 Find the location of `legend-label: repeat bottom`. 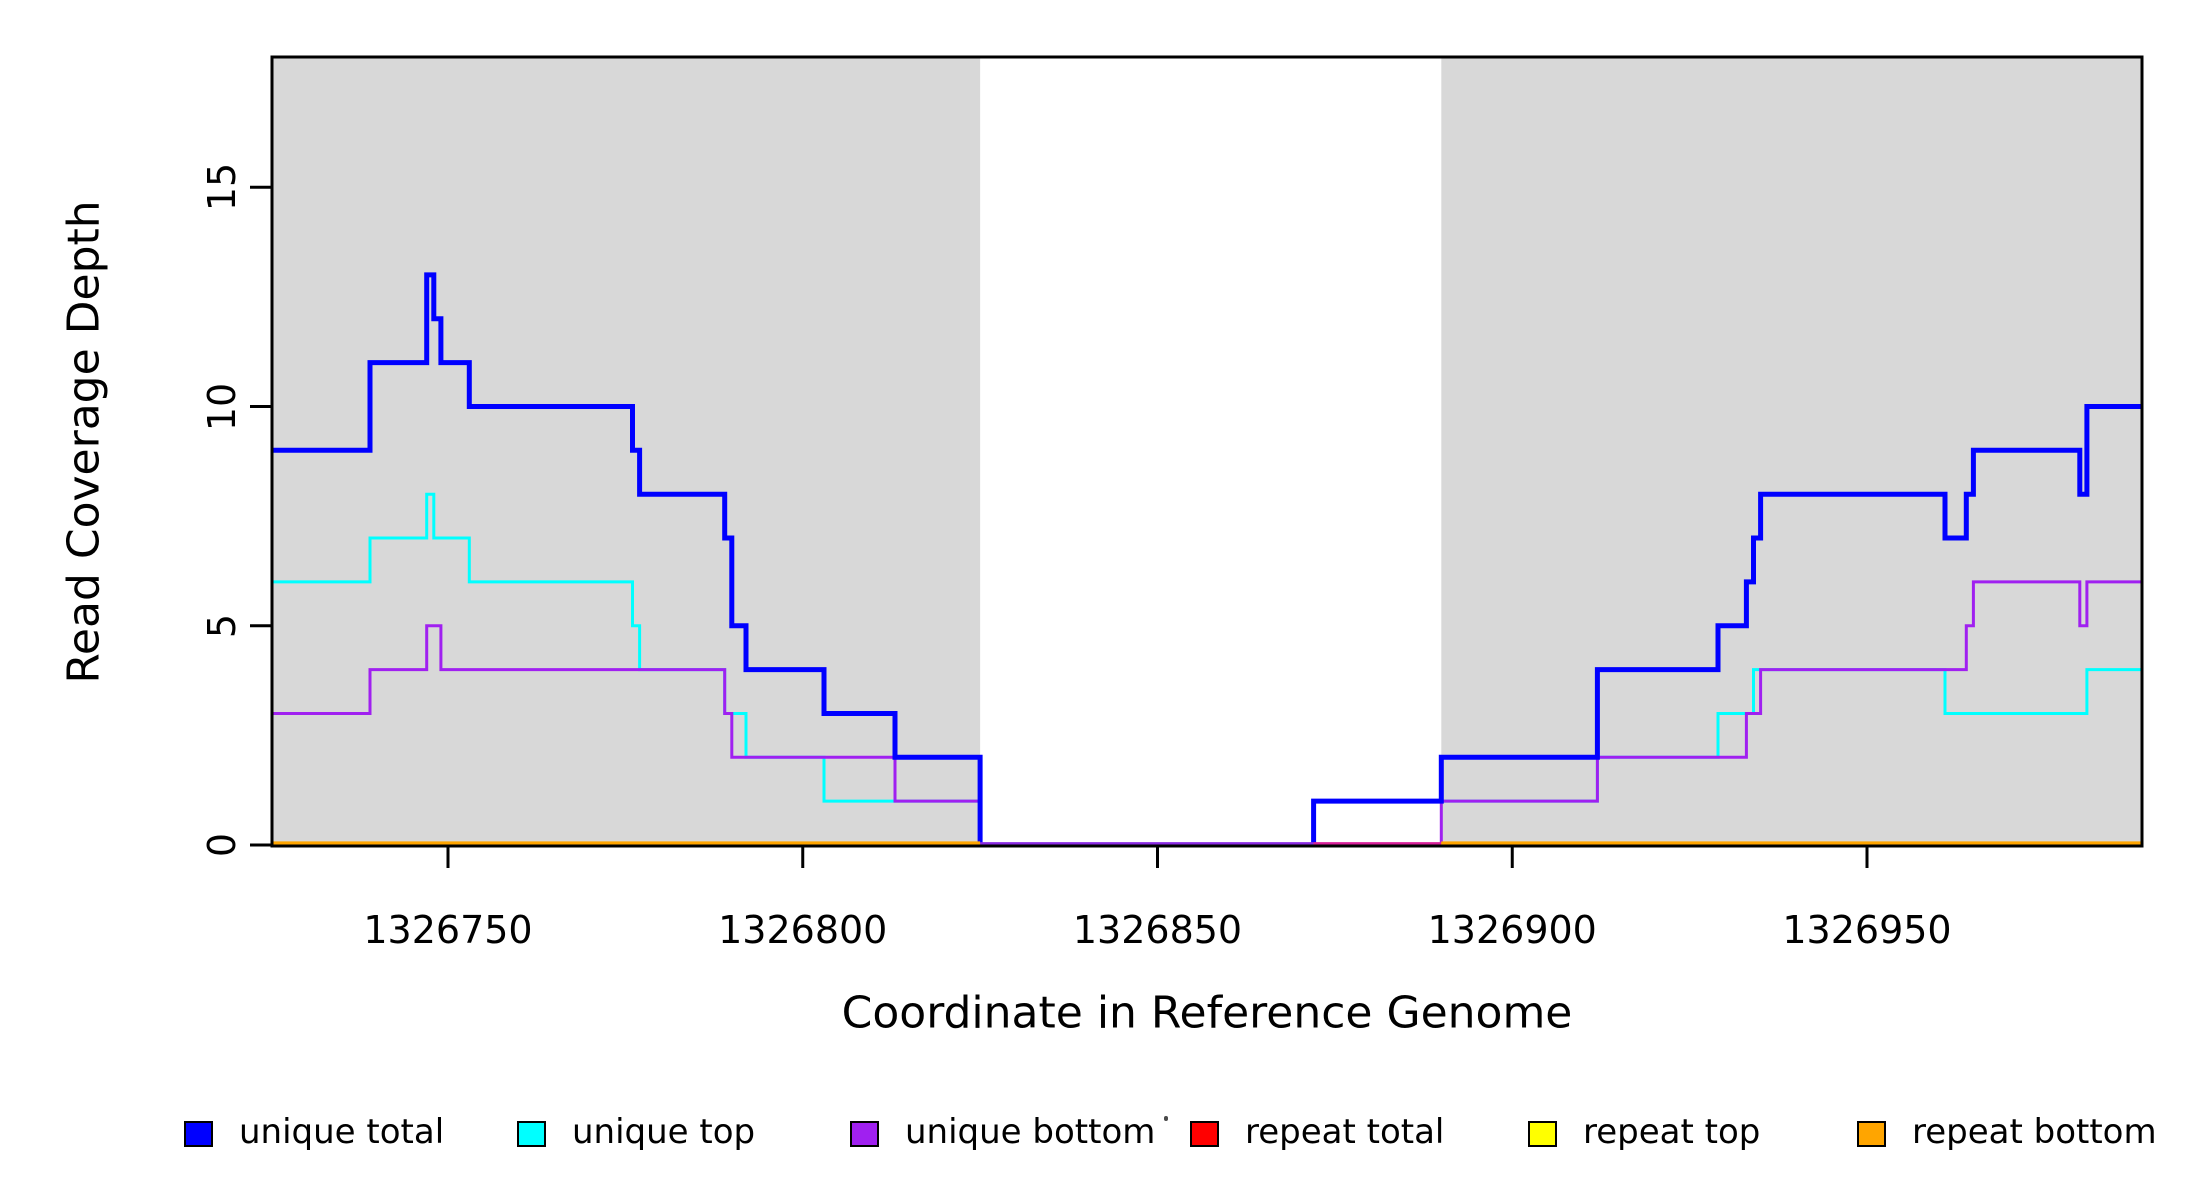

legend-label: repeat bottom is located at coordinates (2034, 1132).